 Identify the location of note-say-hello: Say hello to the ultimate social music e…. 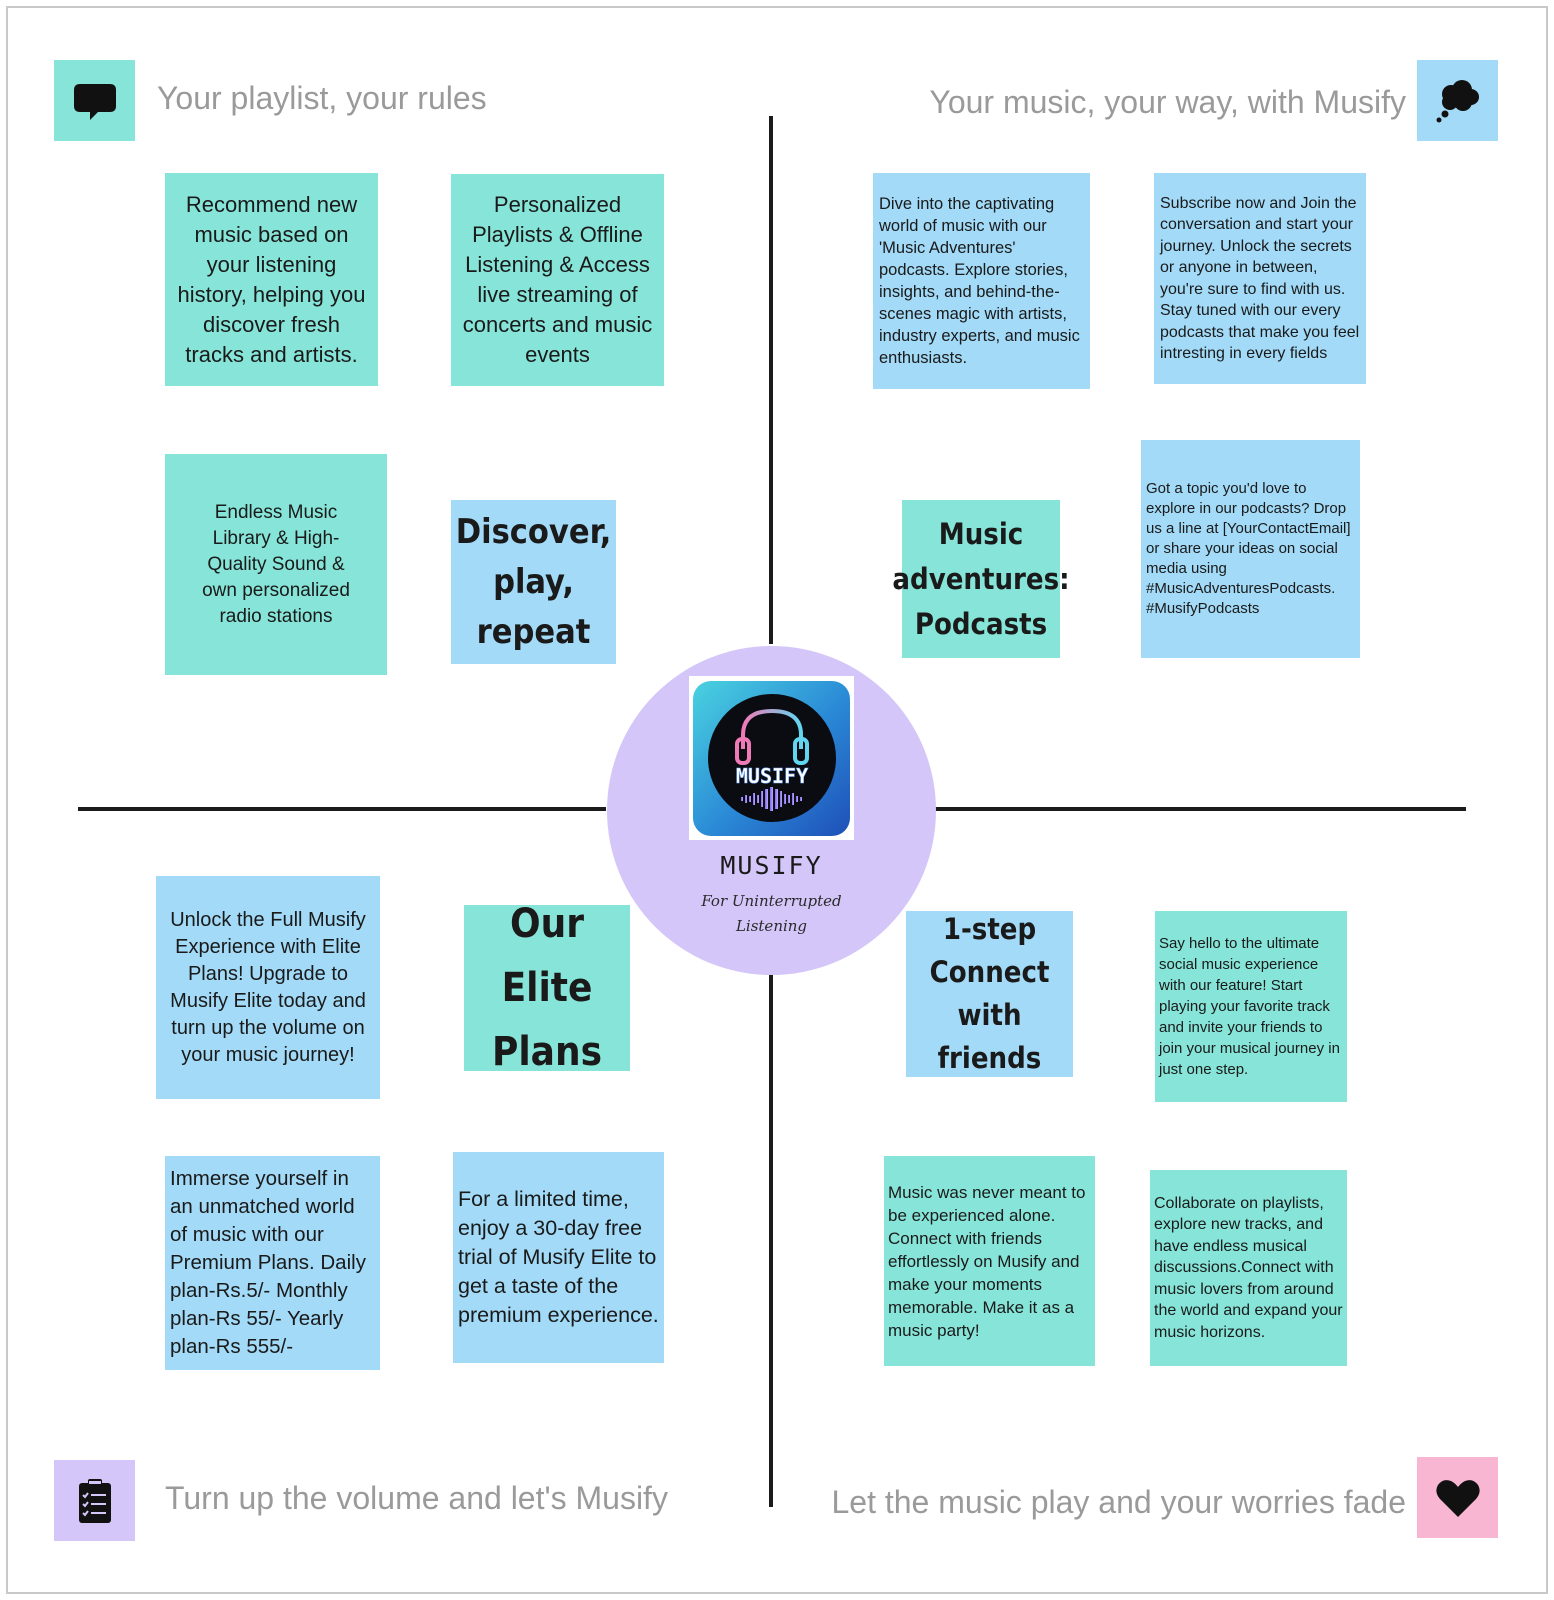
(1251, 1006).